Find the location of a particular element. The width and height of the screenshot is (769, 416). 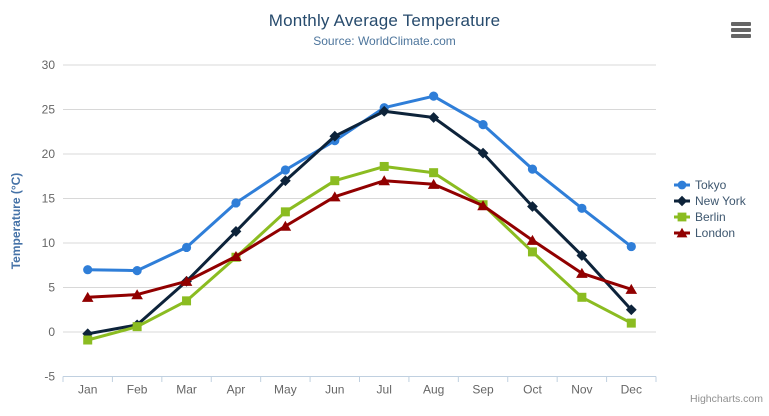

data-point-berlin-mar is located at coordinates (187, 301).